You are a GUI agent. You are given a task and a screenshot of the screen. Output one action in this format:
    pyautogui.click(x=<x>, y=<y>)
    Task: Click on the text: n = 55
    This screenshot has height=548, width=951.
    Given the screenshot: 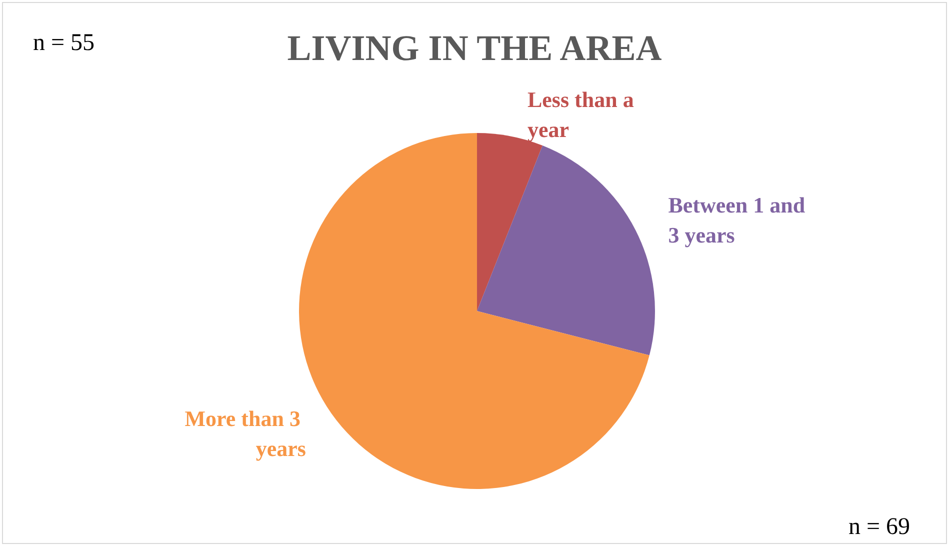 What is the action you would take?
    pyautogui.click(x=64, y=43)
    